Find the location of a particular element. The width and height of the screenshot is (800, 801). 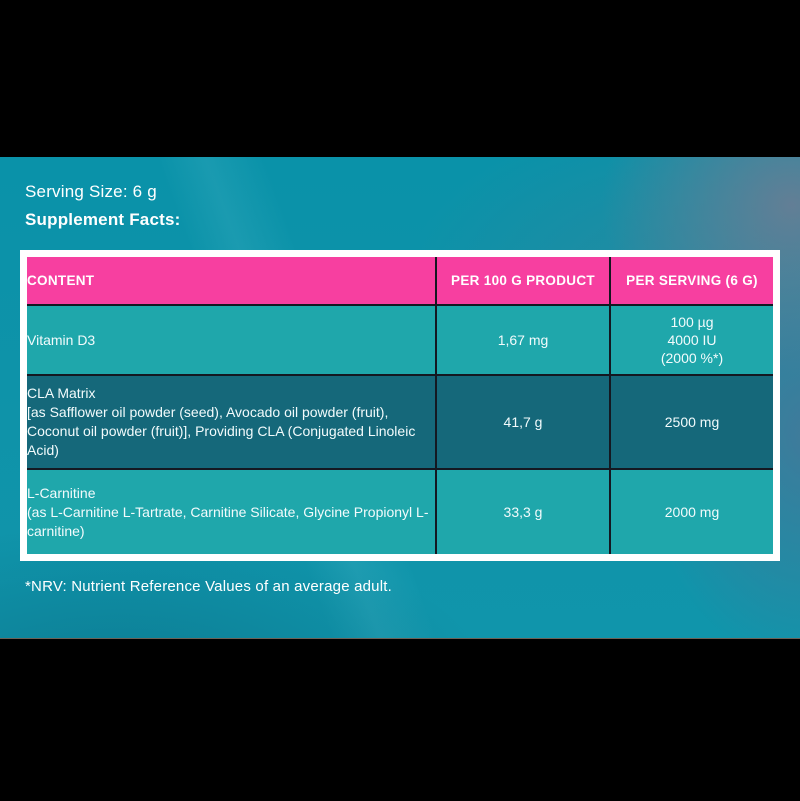

per-serving-line: 4000 IU is located at coordinates (692, 340).